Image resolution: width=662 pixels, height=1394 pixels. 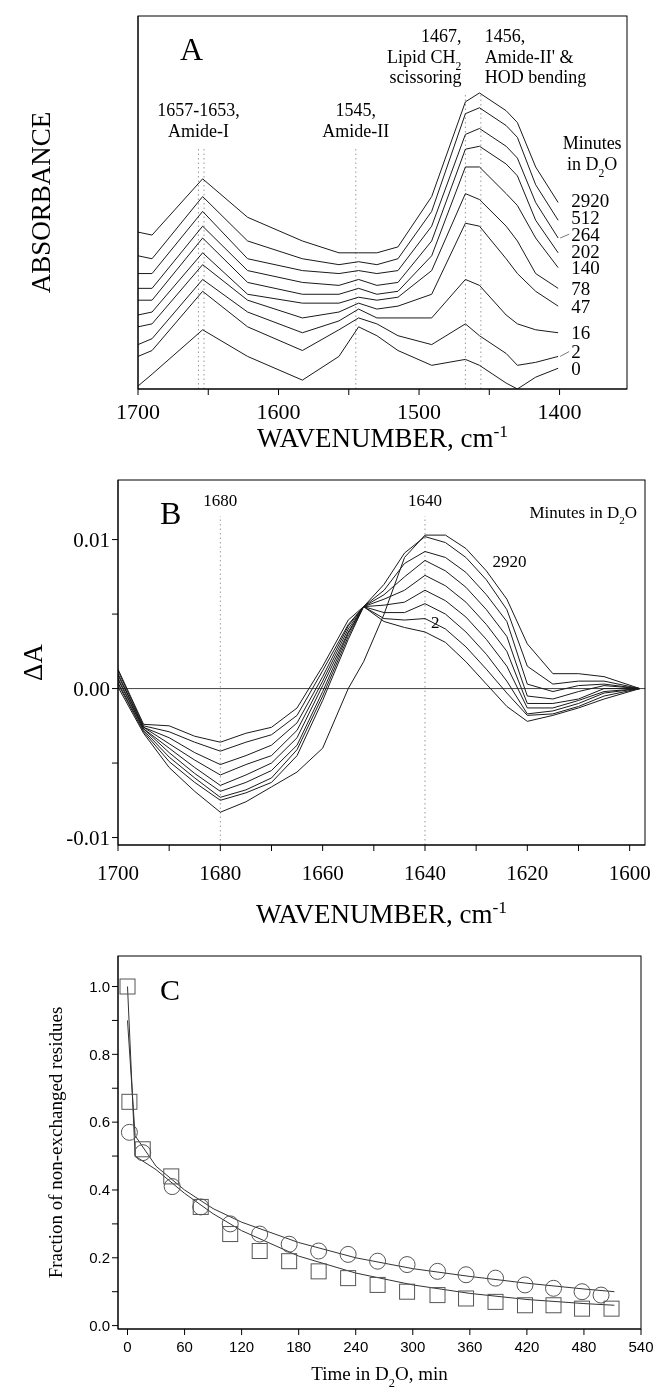 I want to click on y-tick-label: 0.00, so click(x=91, y=689).